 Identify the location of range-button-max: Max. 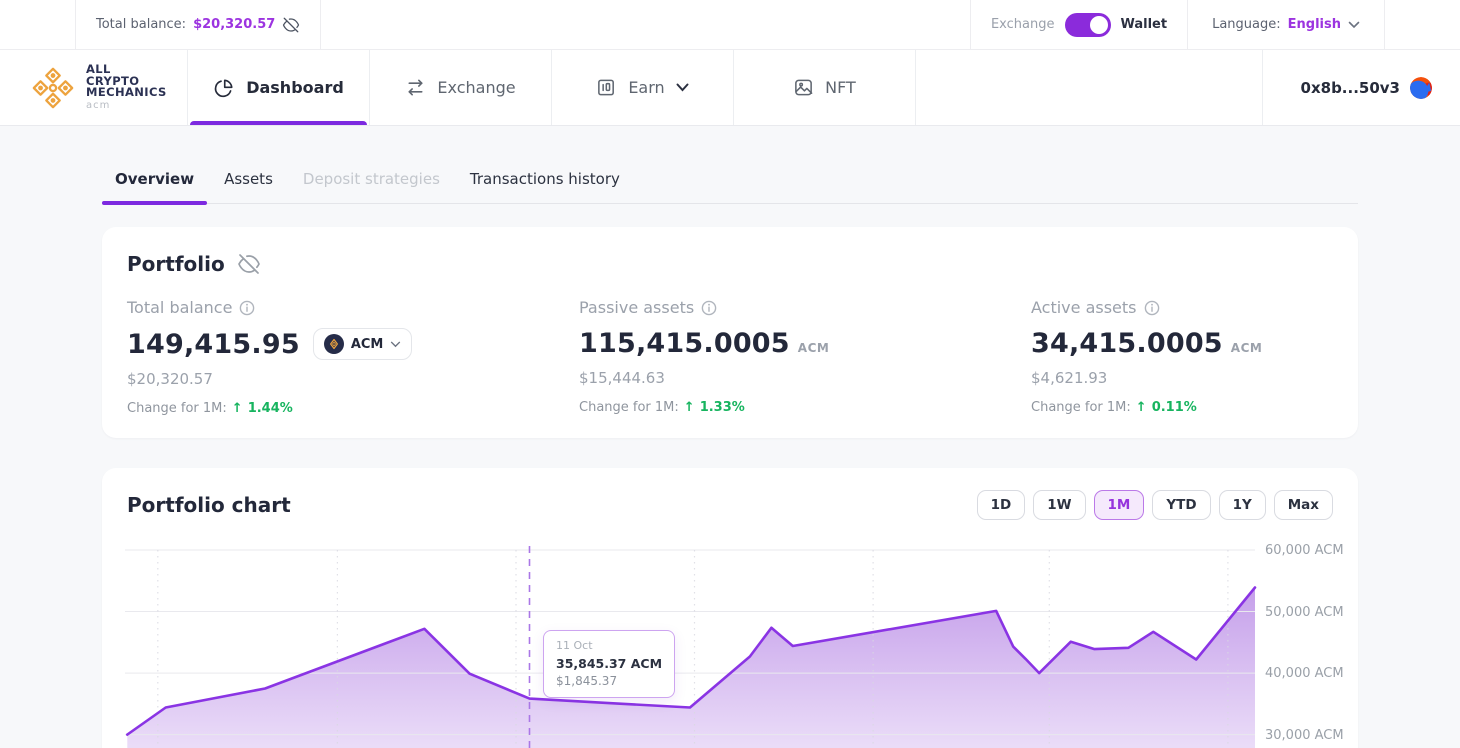
(1303, 505).